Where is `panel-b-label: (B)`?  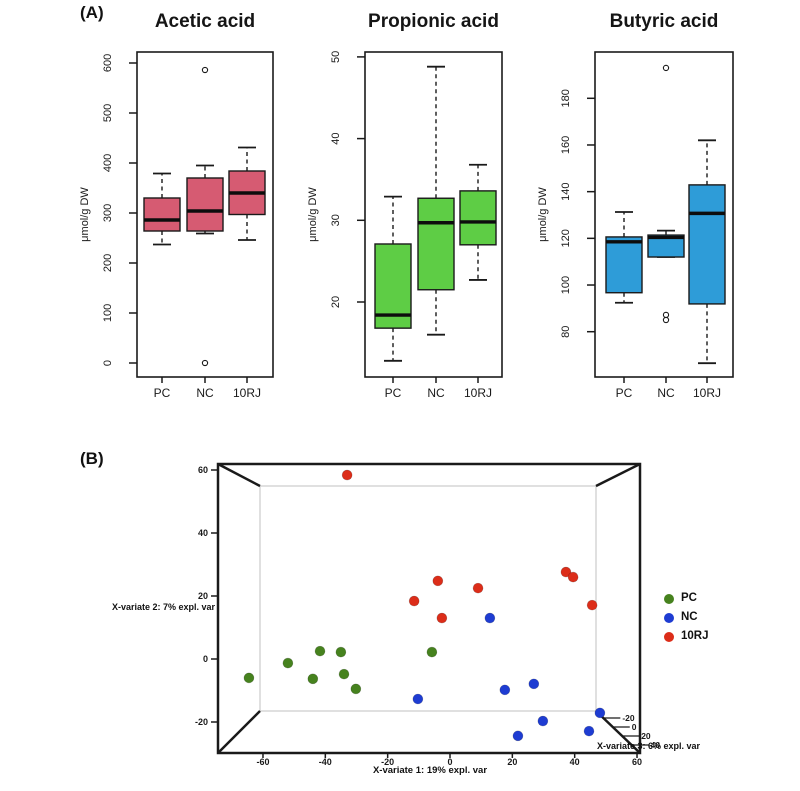 panel-b-label: (B) is located at coordinates (92, 458).